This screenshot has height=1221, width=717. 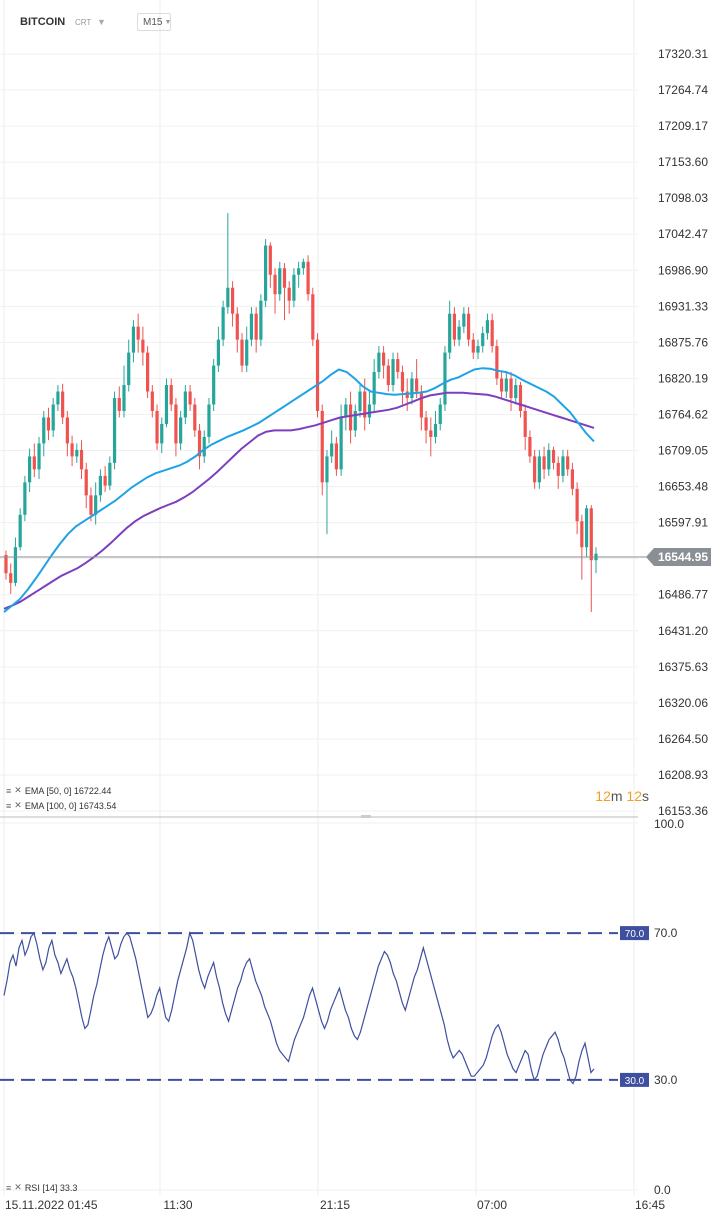 I want to click on price-tick-label: 16153.36, so click(x=683, y=811).